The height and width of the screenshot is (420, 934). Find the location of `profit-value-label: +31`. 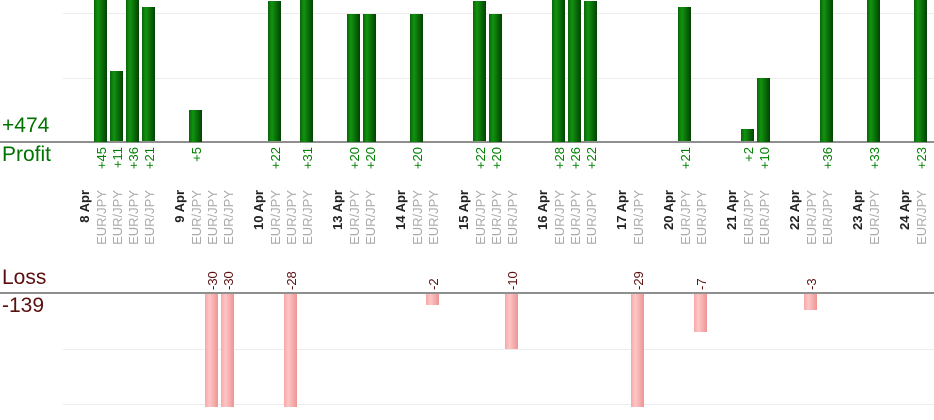

profit-value-label: +31 is located at coordinates (307, 158).